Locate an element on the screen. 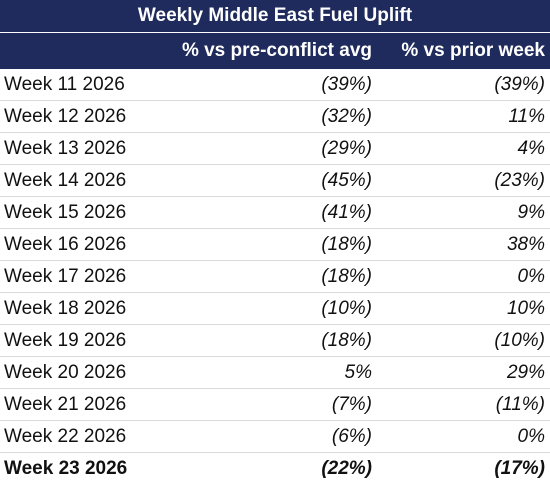  table-row: Week 17 2026 (18%) 0% is located at coordinates (275, 277).